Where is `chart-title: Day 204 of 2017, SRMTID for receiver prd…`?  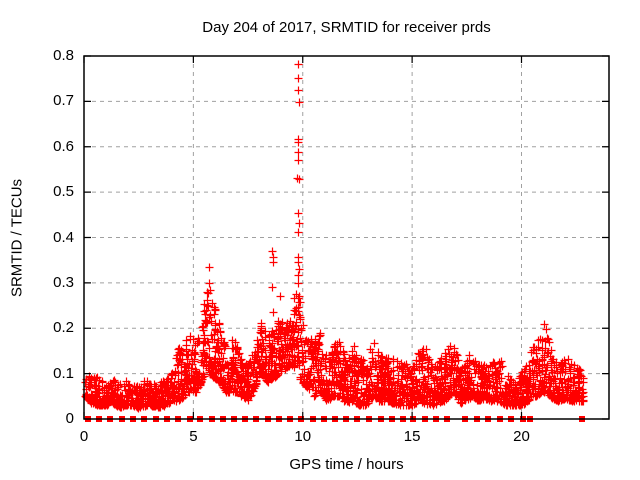
chart-title: Day 204 of 2017, SRMTID for receiver prd… is located at coordinates (346, 27).